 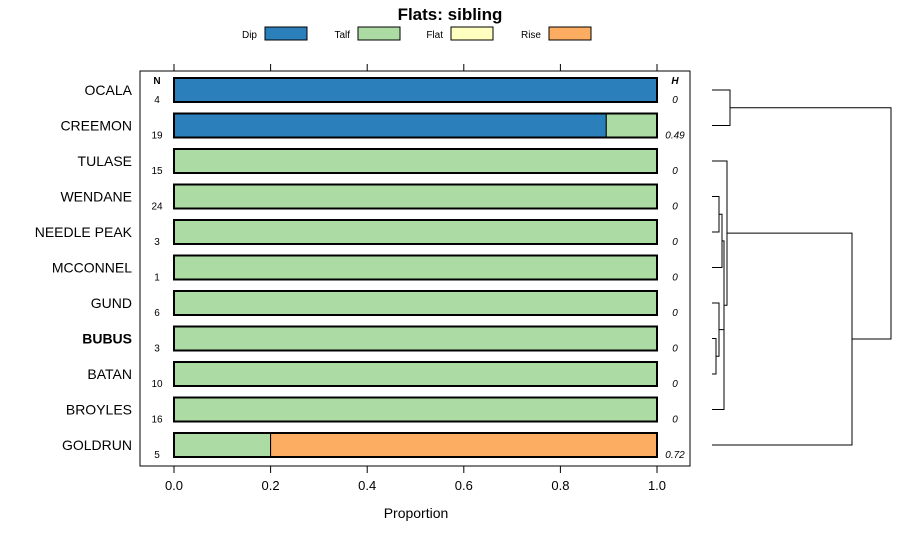 I want to click on legend-label-flat: Flat, so click(x=434, y=35).